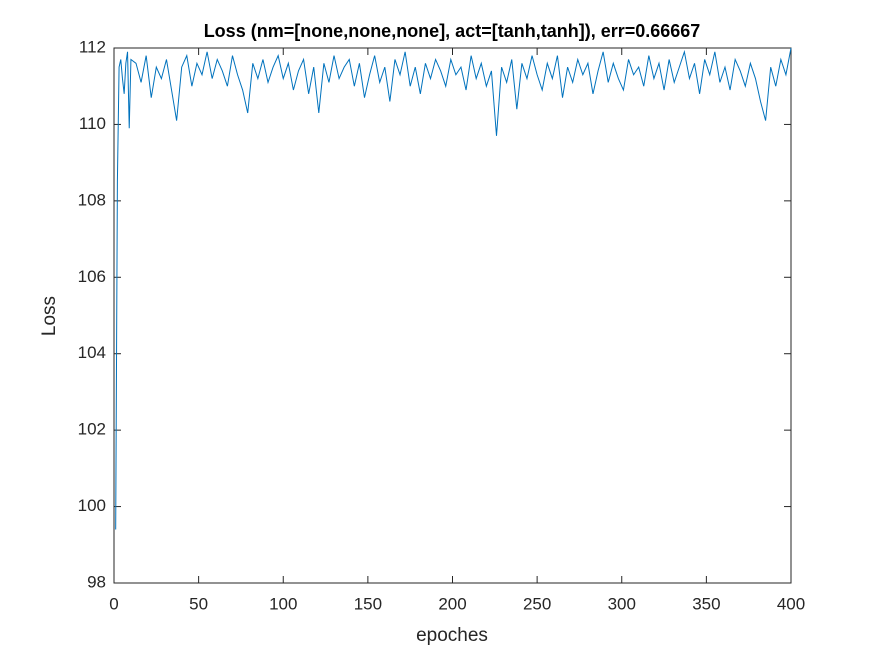 This screenshot has width=875, height=656. Describe the element at coordinates (92, 123) in the screenshot. I see `y-tick-label: 110` at that location.